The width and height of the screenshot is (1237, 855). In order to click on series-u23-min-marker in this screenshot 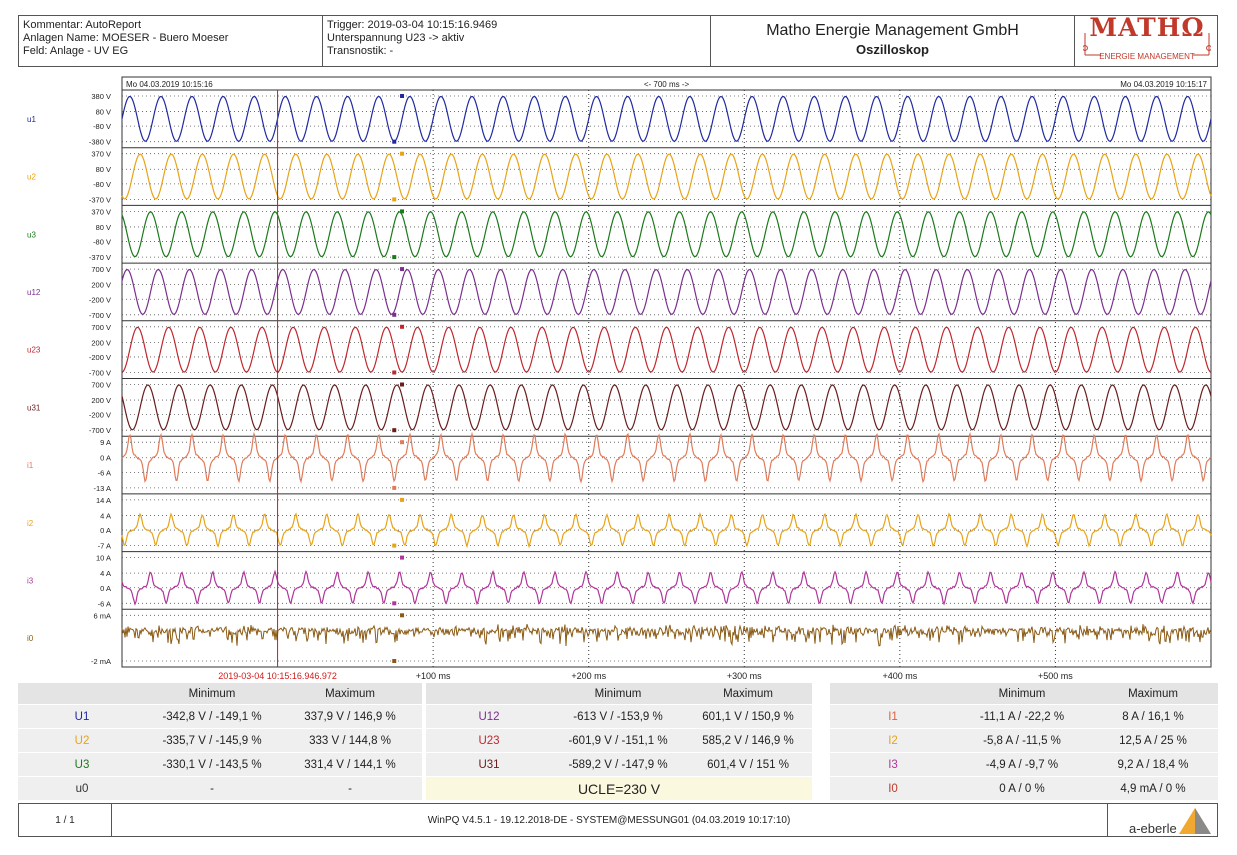, I will do `click(394, 372)`.